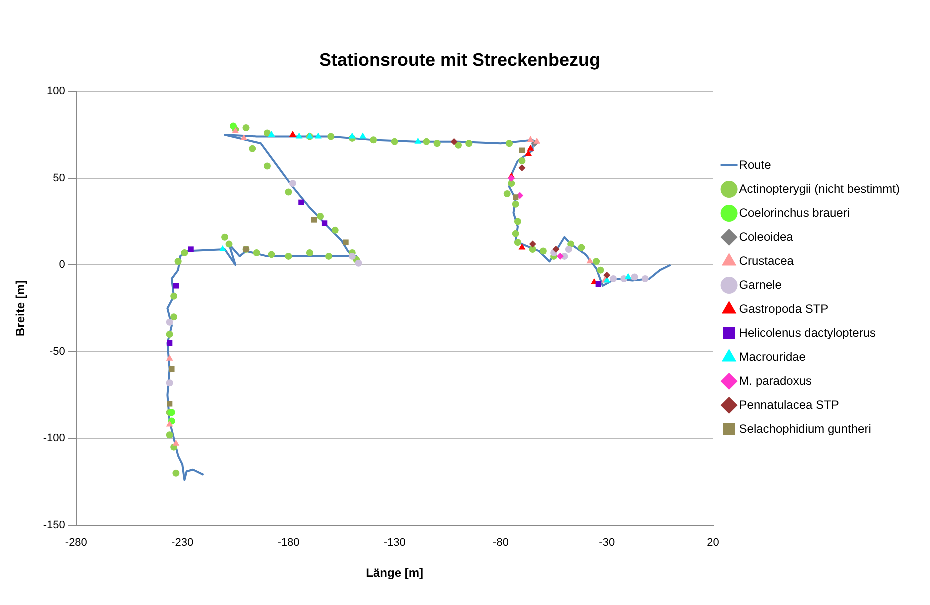 The image size is (930, 605). I want to click on x-tick-label: -130, so click(395, 543).